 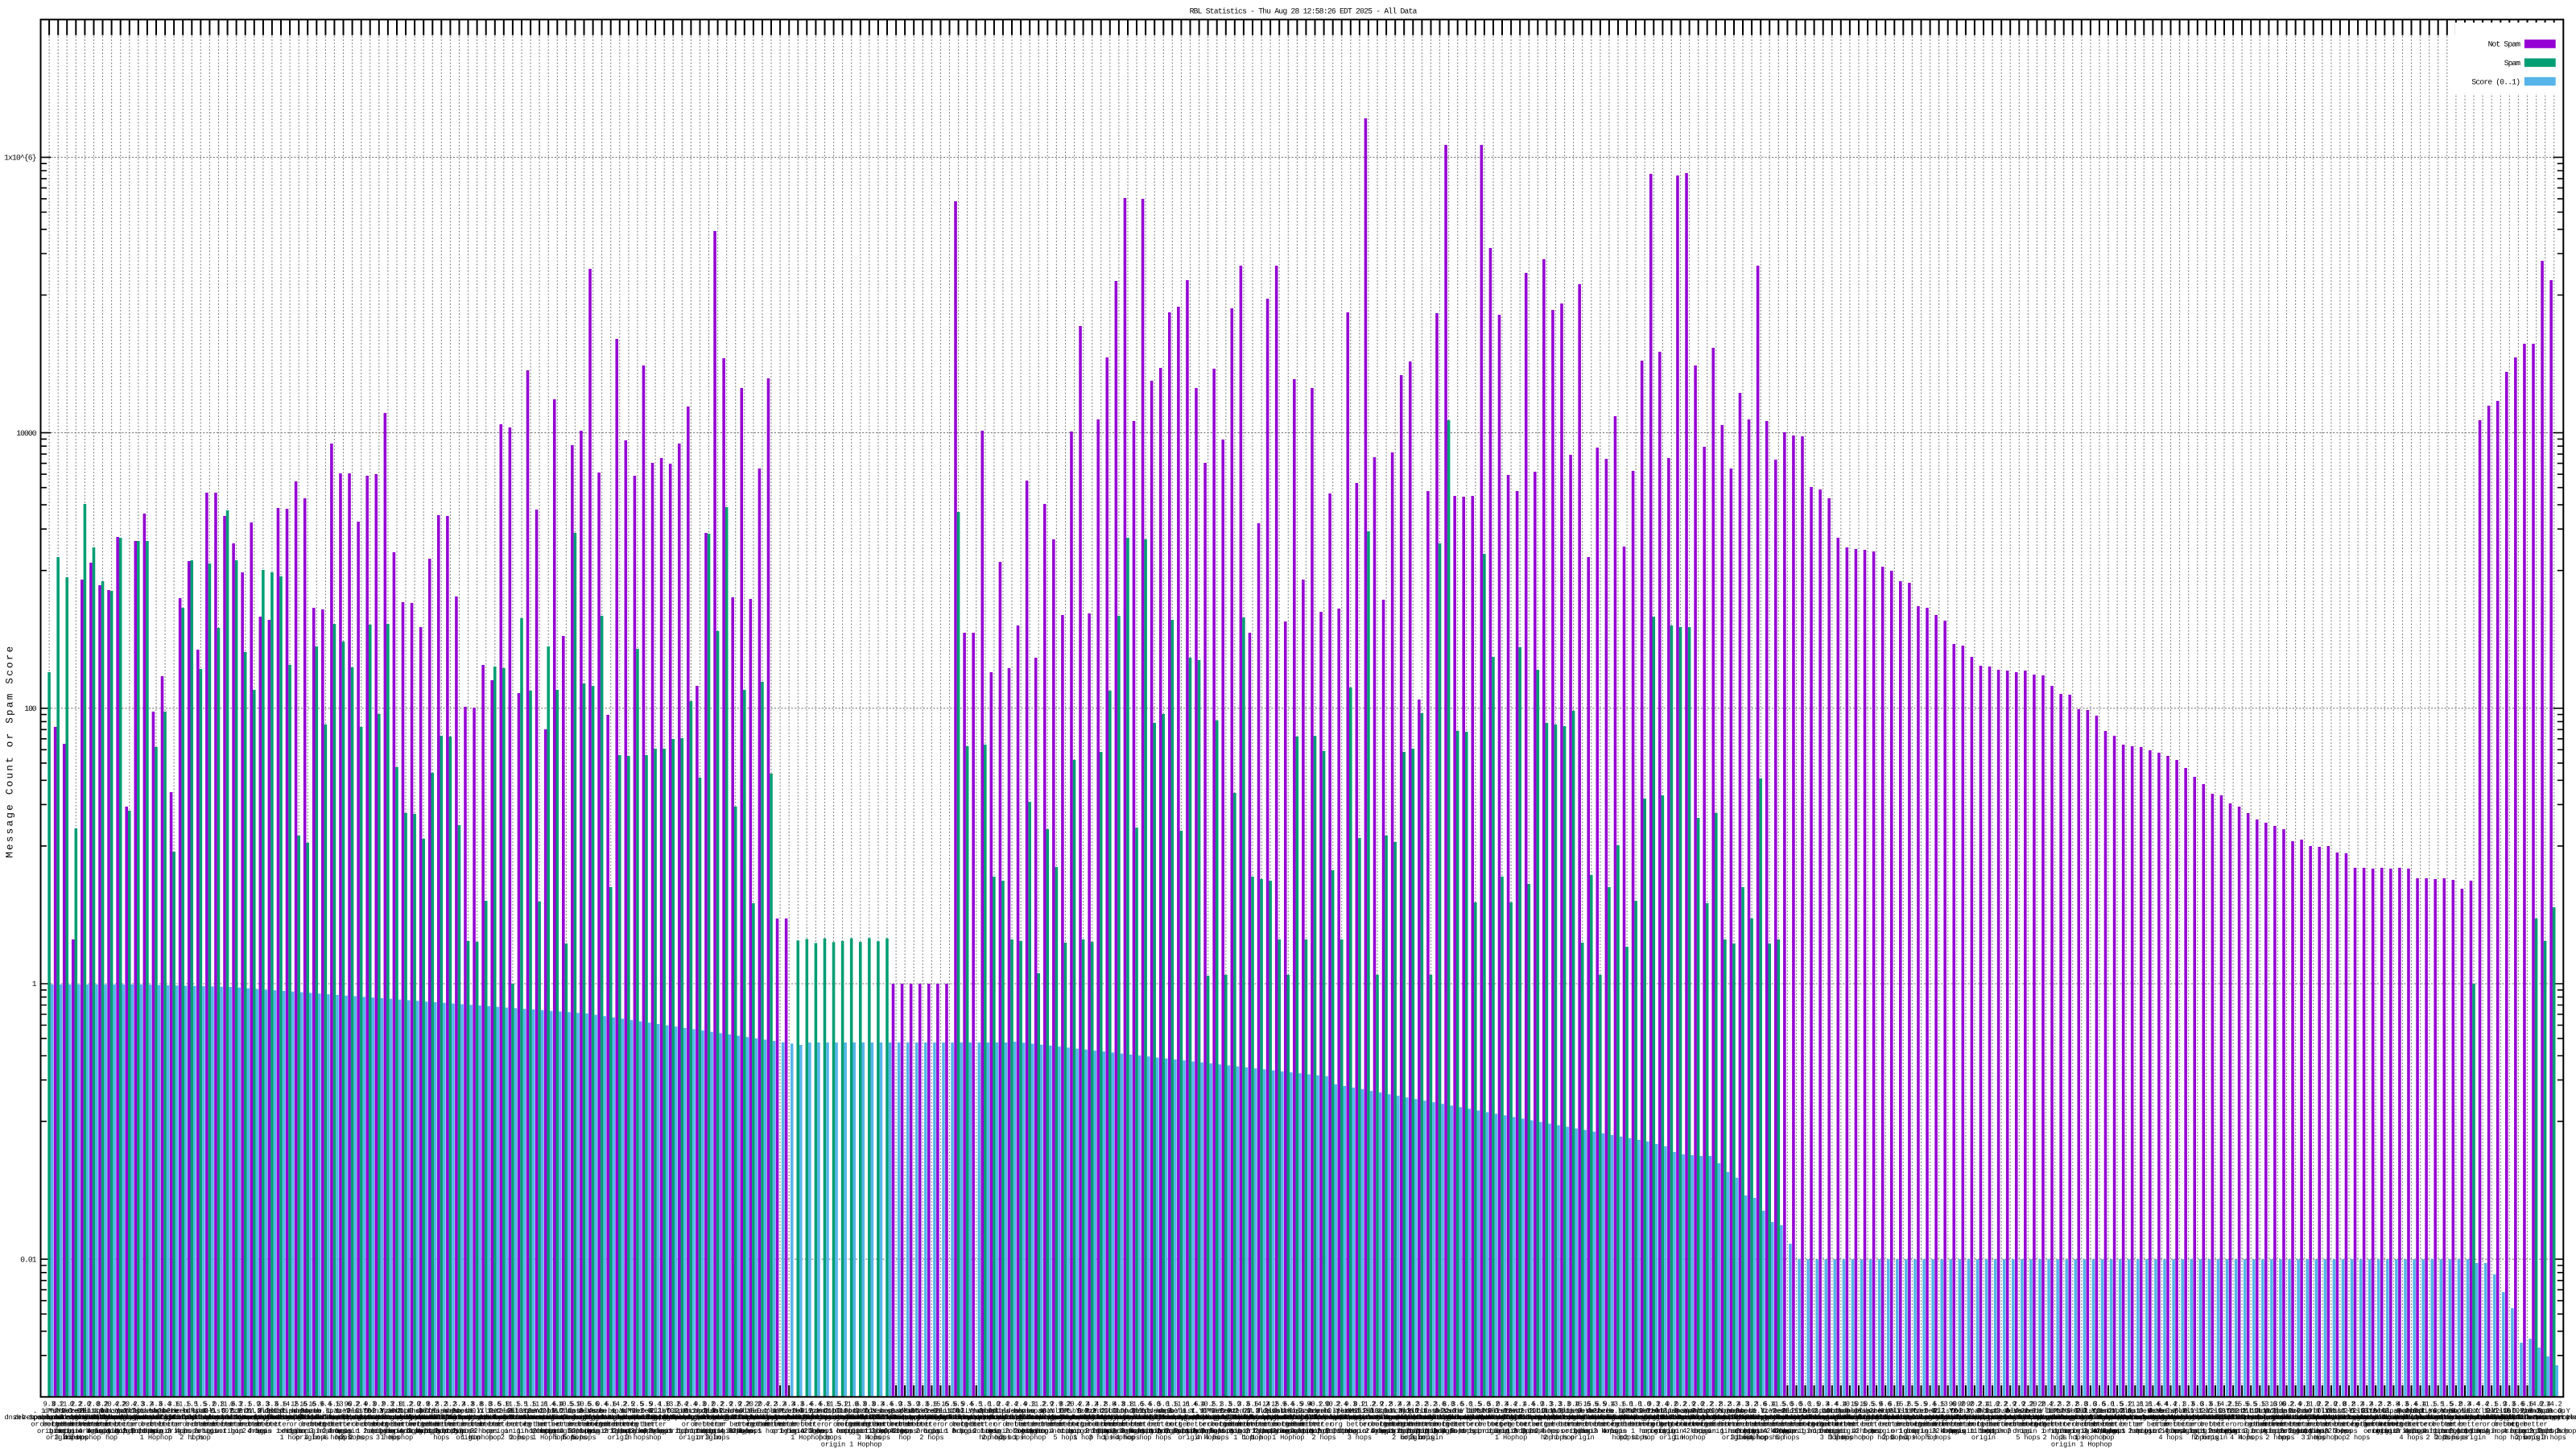 What do you see at coordinates (1734, 1405) in the screenshot?
I see `svg-text: 3.2` at bounding box center [1734, 1405].